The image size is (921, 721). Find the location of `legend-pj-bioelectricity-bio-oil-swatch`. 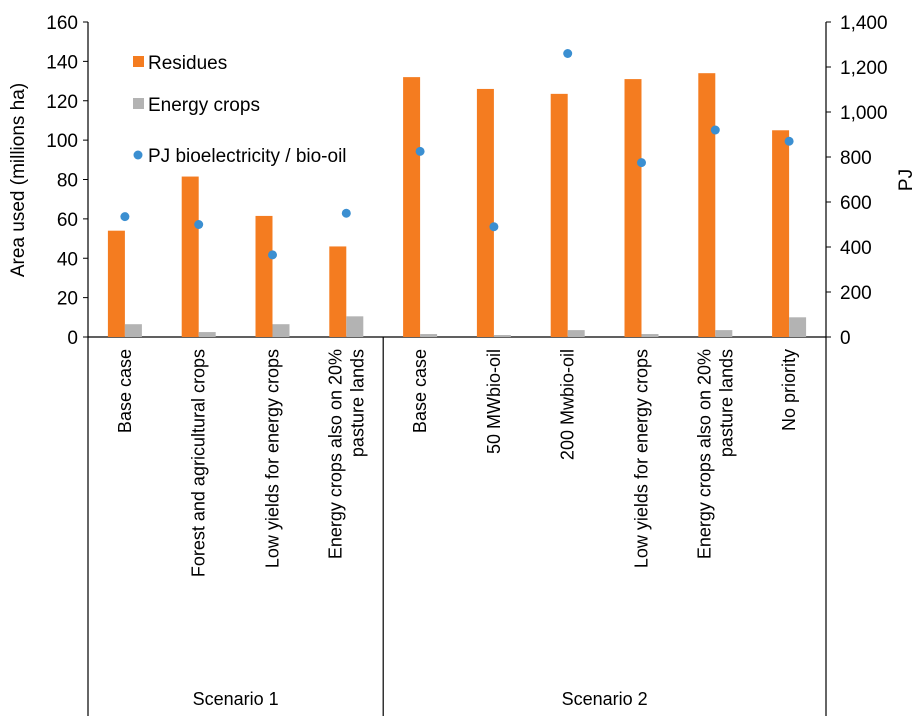

legend-pj-bioelectricity-bio-oil-swatch is located at coordinates (138, 155).